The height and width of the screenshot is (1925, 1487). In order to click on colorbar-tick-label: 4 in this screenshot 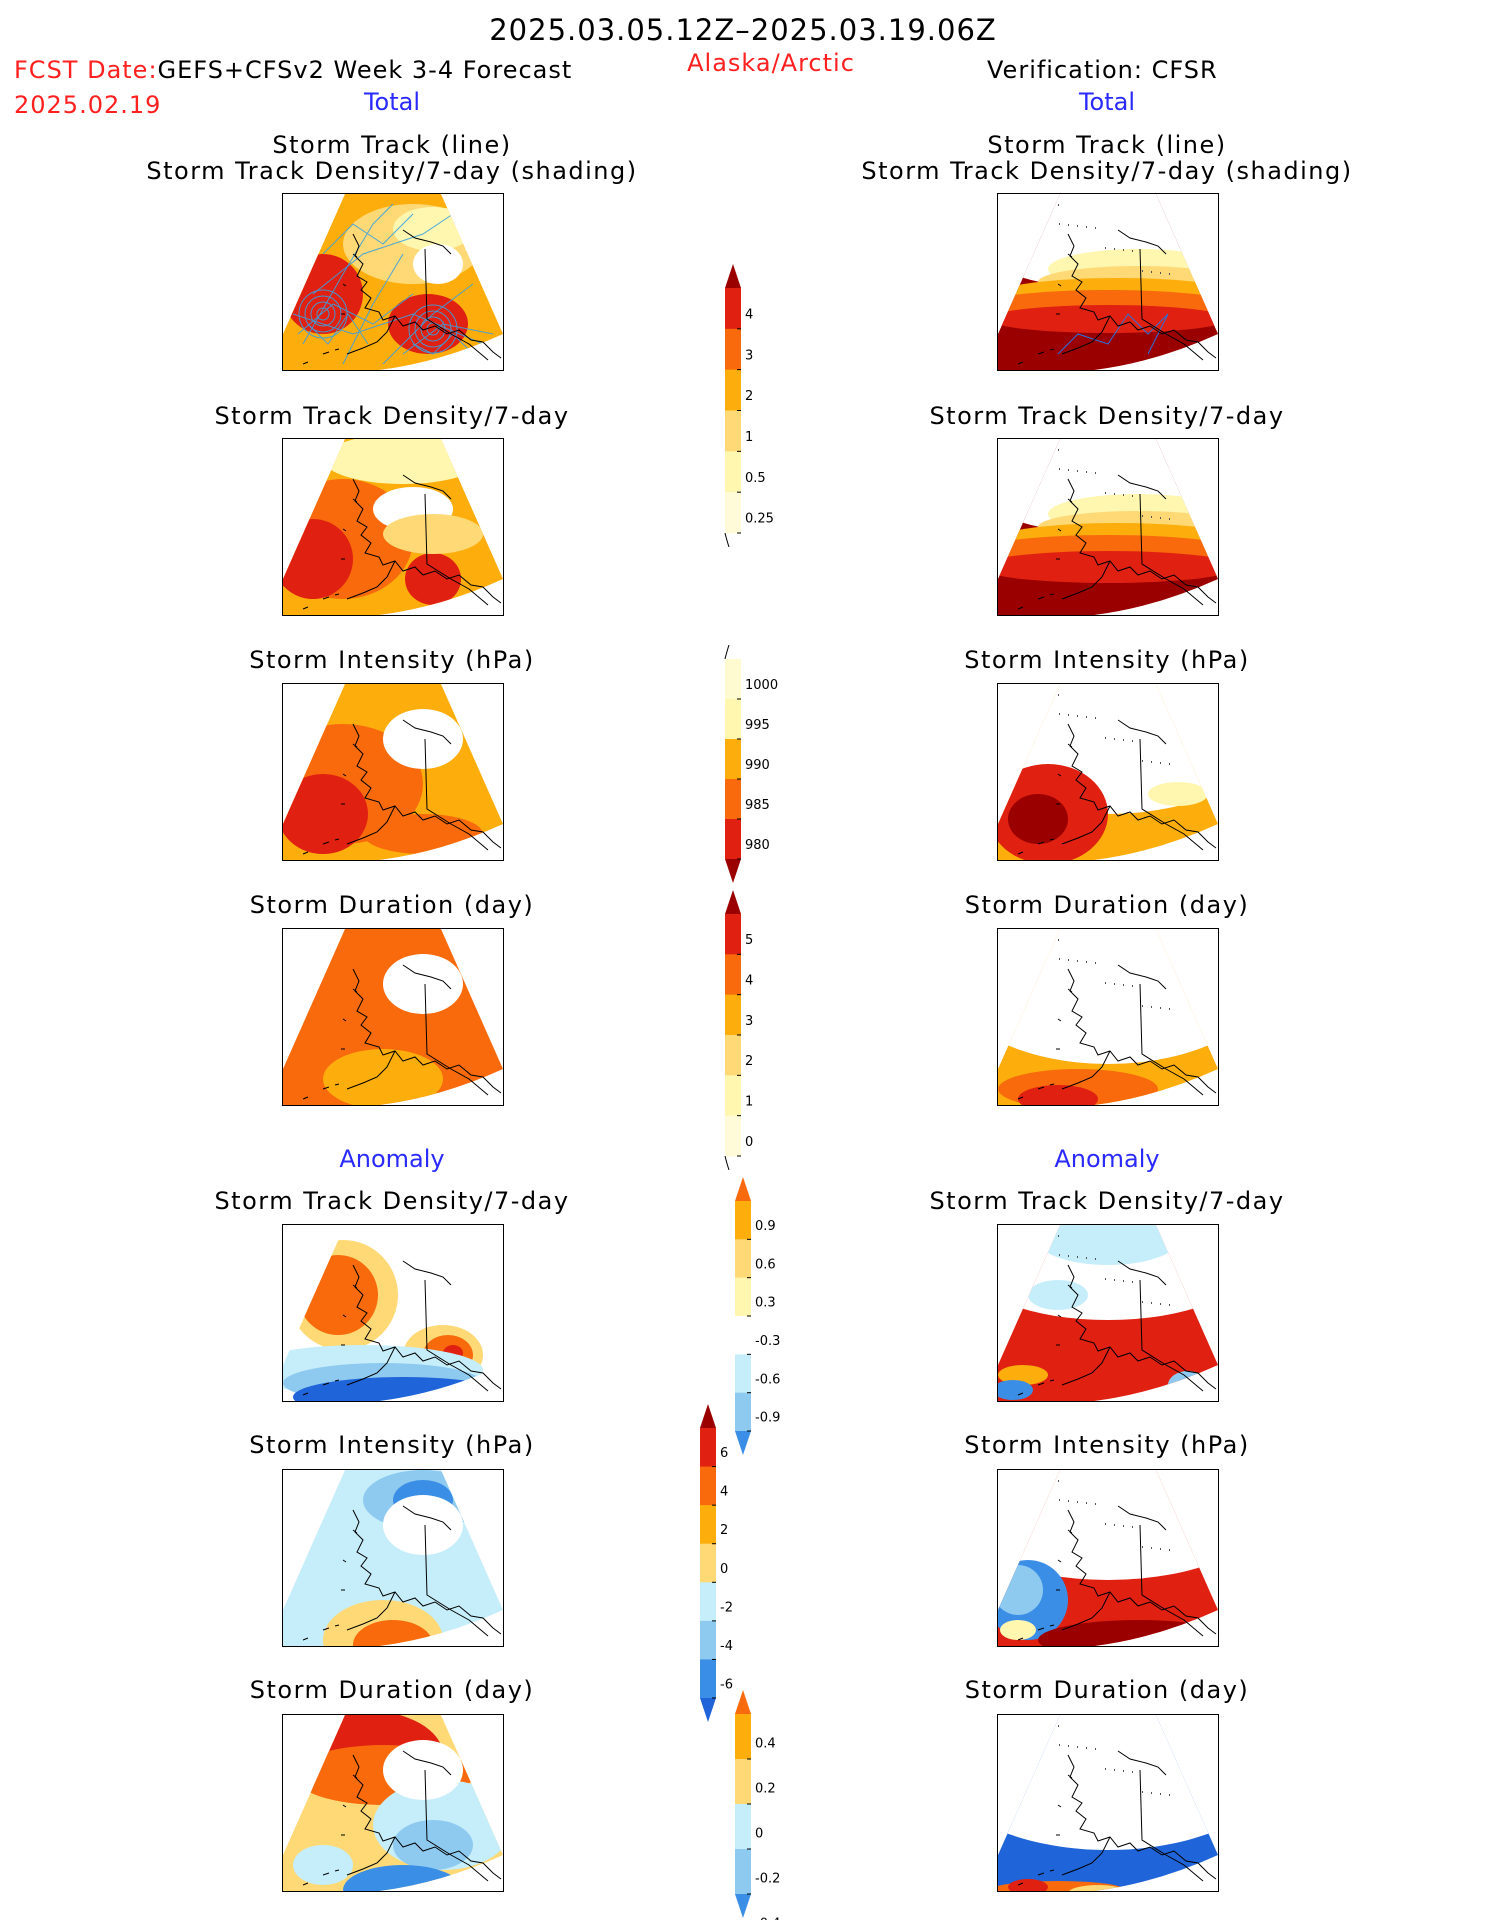, I will do `click(749, 981)`.